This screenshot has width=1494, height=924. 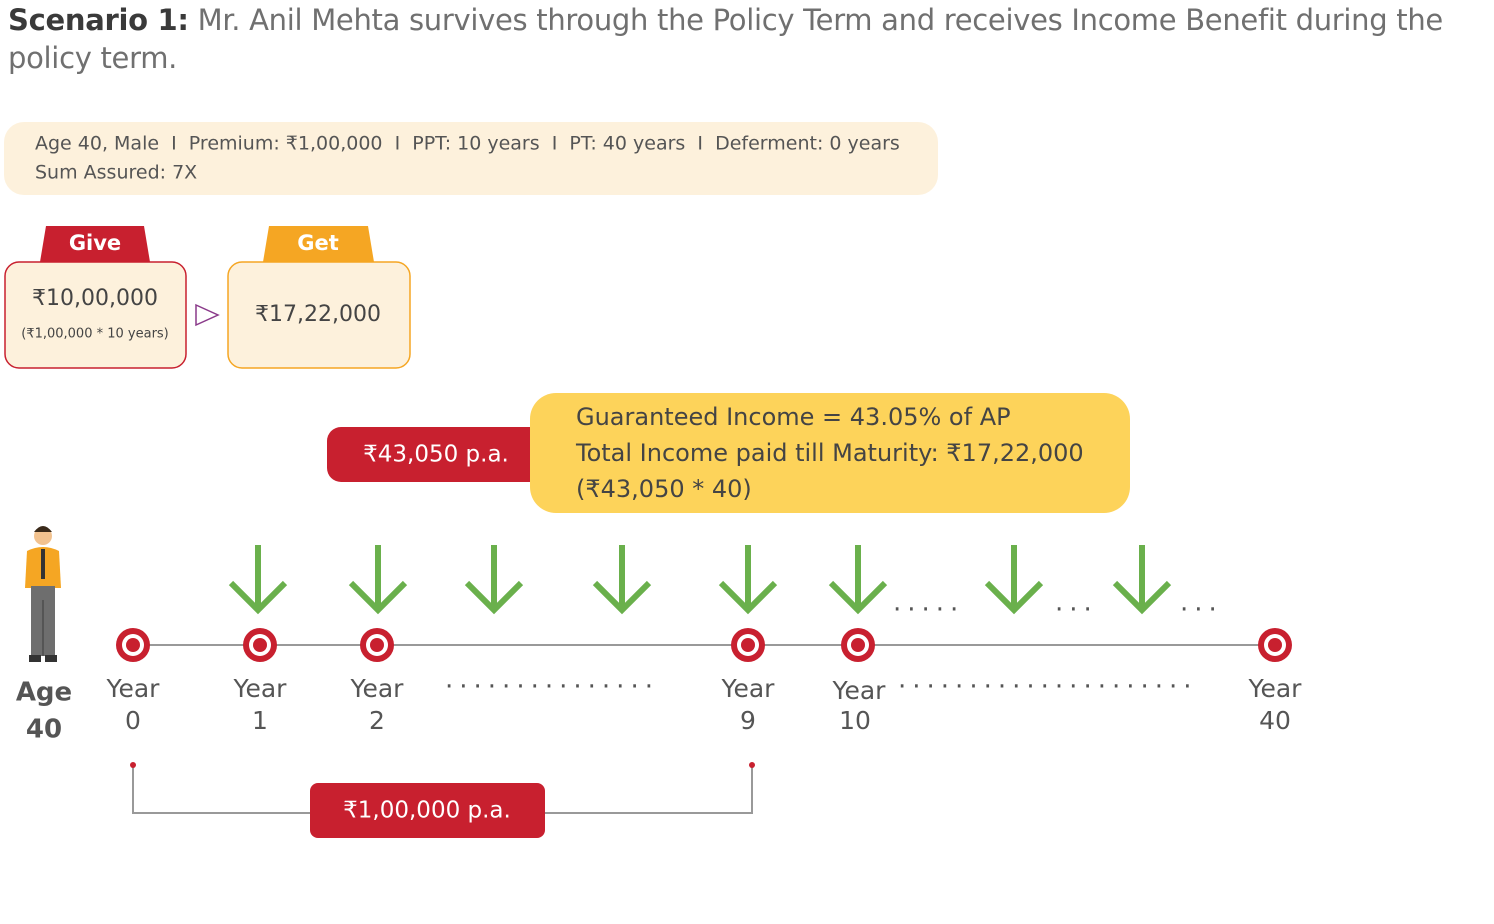 What do you see at coordinates (471, 158) in the screenshot?
I see `details-box` at bounding box center [471, 158].